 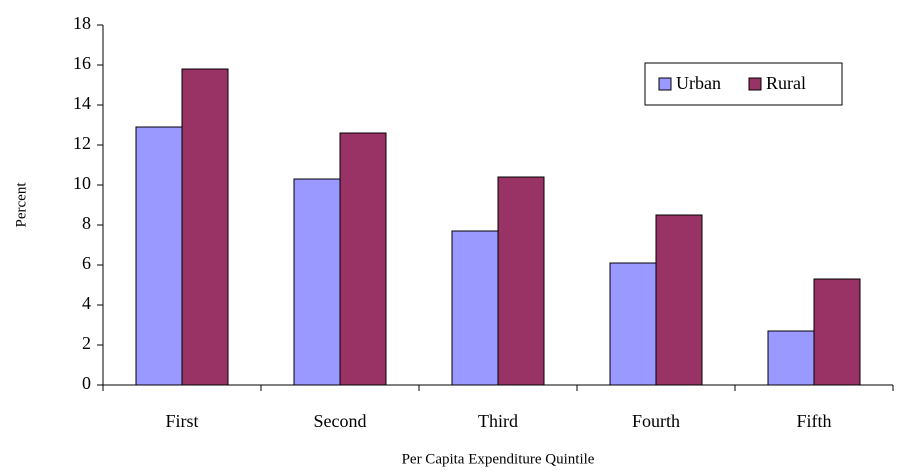 What do you see at coordinates (86, 263) in the screenshot?
I see `y-tick-label: 6` at bounding box center [86, 263].